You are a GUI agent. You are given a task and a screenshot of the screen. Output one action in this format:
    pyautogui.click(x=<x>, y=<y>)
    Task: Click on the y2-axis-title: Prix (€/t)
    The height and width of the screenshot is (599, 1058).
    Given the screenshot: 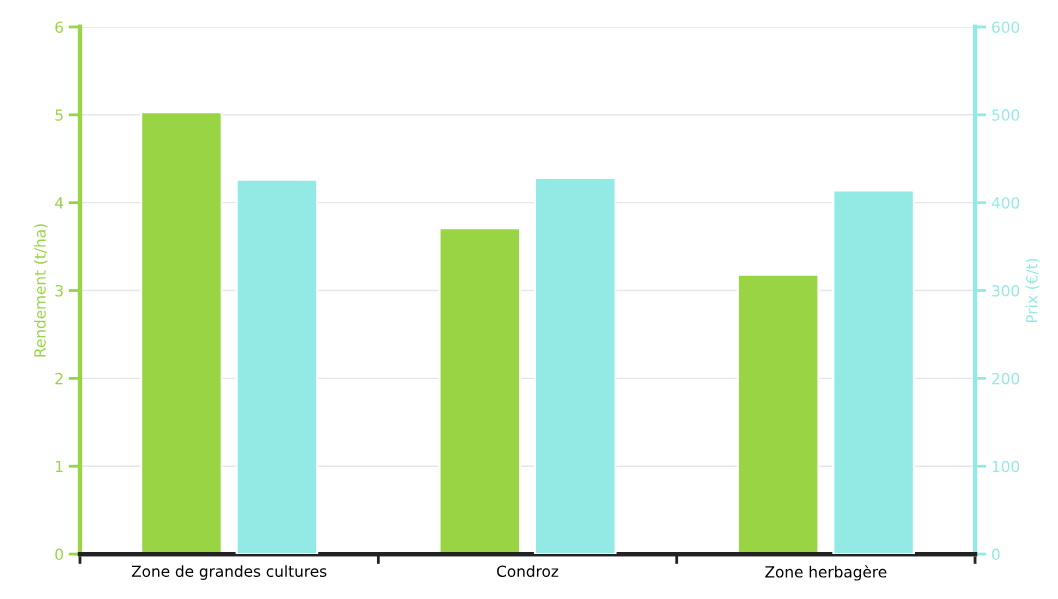 What is the action you would take?
    pyautogui.click(x=1032, y=290)
    